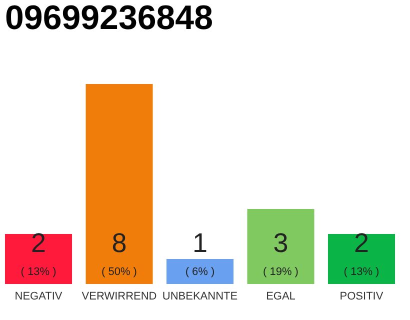 The image size is (410, 320). What do you see at coordinates (280, 243) in the screenshot?
I see `data-label: 3` at bounding box center [280, 243].